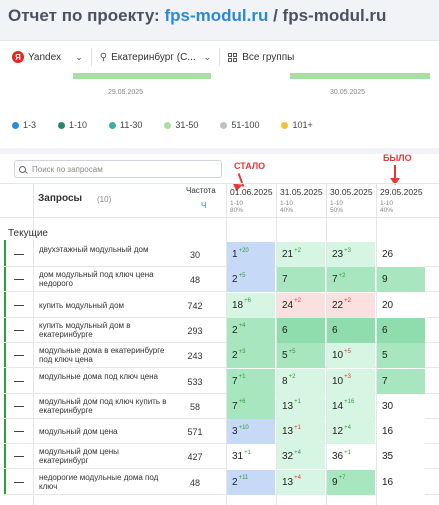  Describe the element at coordinates (251, 280) in the screenshot. I see `position-cell: 2 +5` at that location.